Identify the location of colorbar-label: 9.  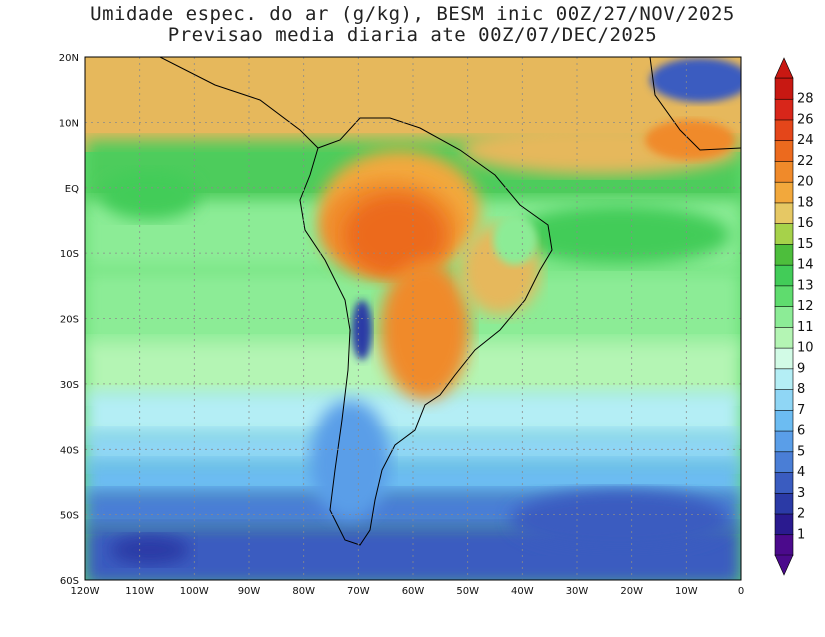
(801, 368).